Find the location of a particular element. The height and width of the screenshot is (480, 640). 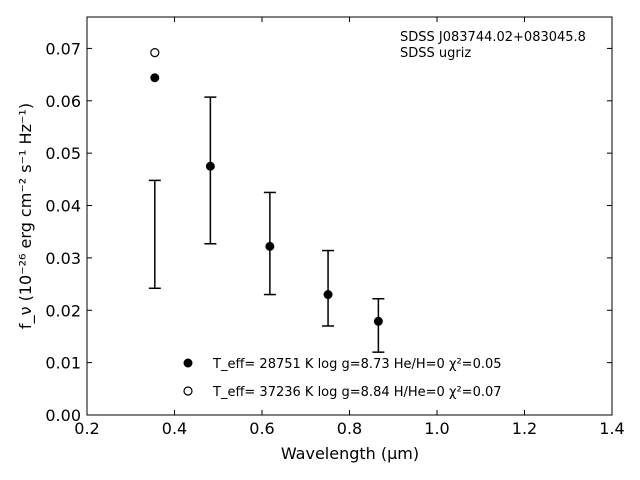

y-axis-label: f_ν (10⁻²⁶ erg cm⁻² s⁻¹ Hz⁻¹) is located at coordinates (26, 216).